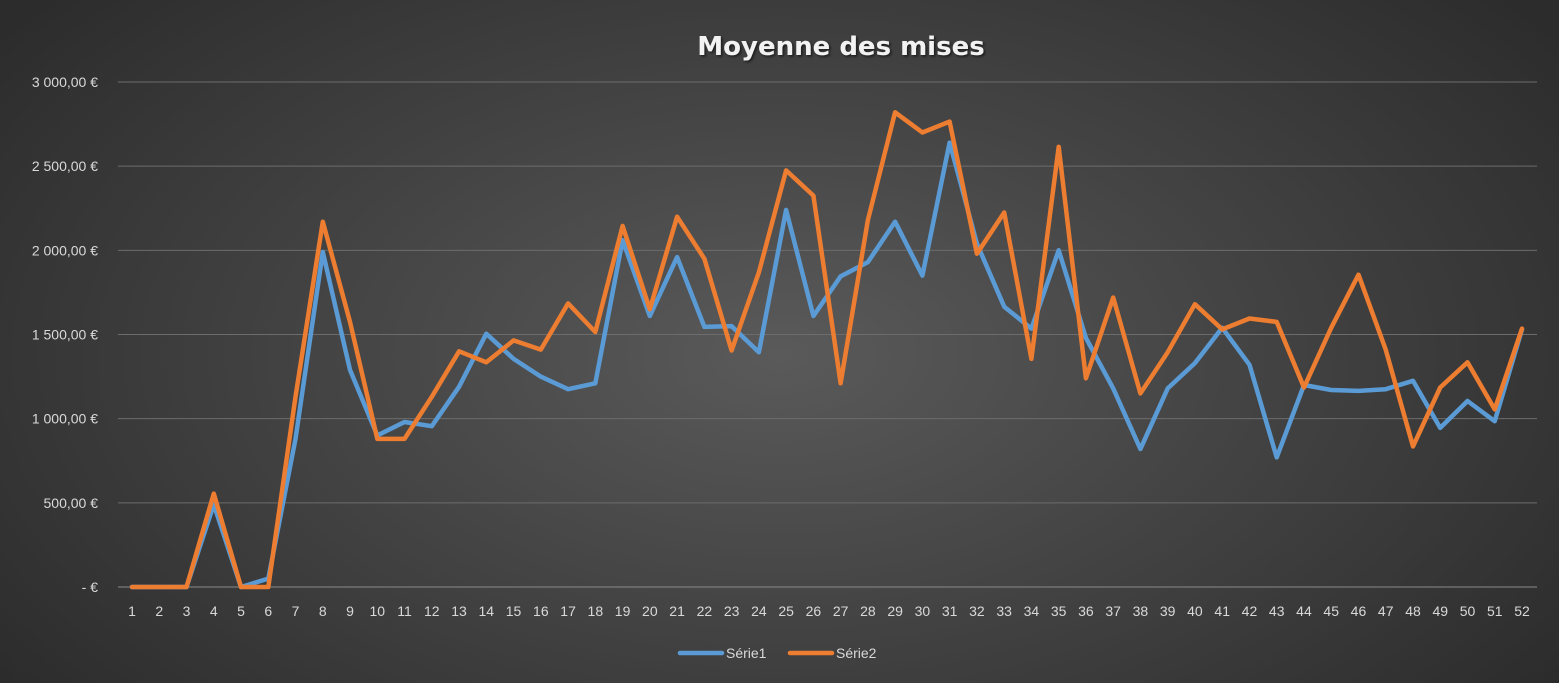  Describe the element at coordinates (487, 611) in the screenshot. I see `x-tick-label: 14` at that location.